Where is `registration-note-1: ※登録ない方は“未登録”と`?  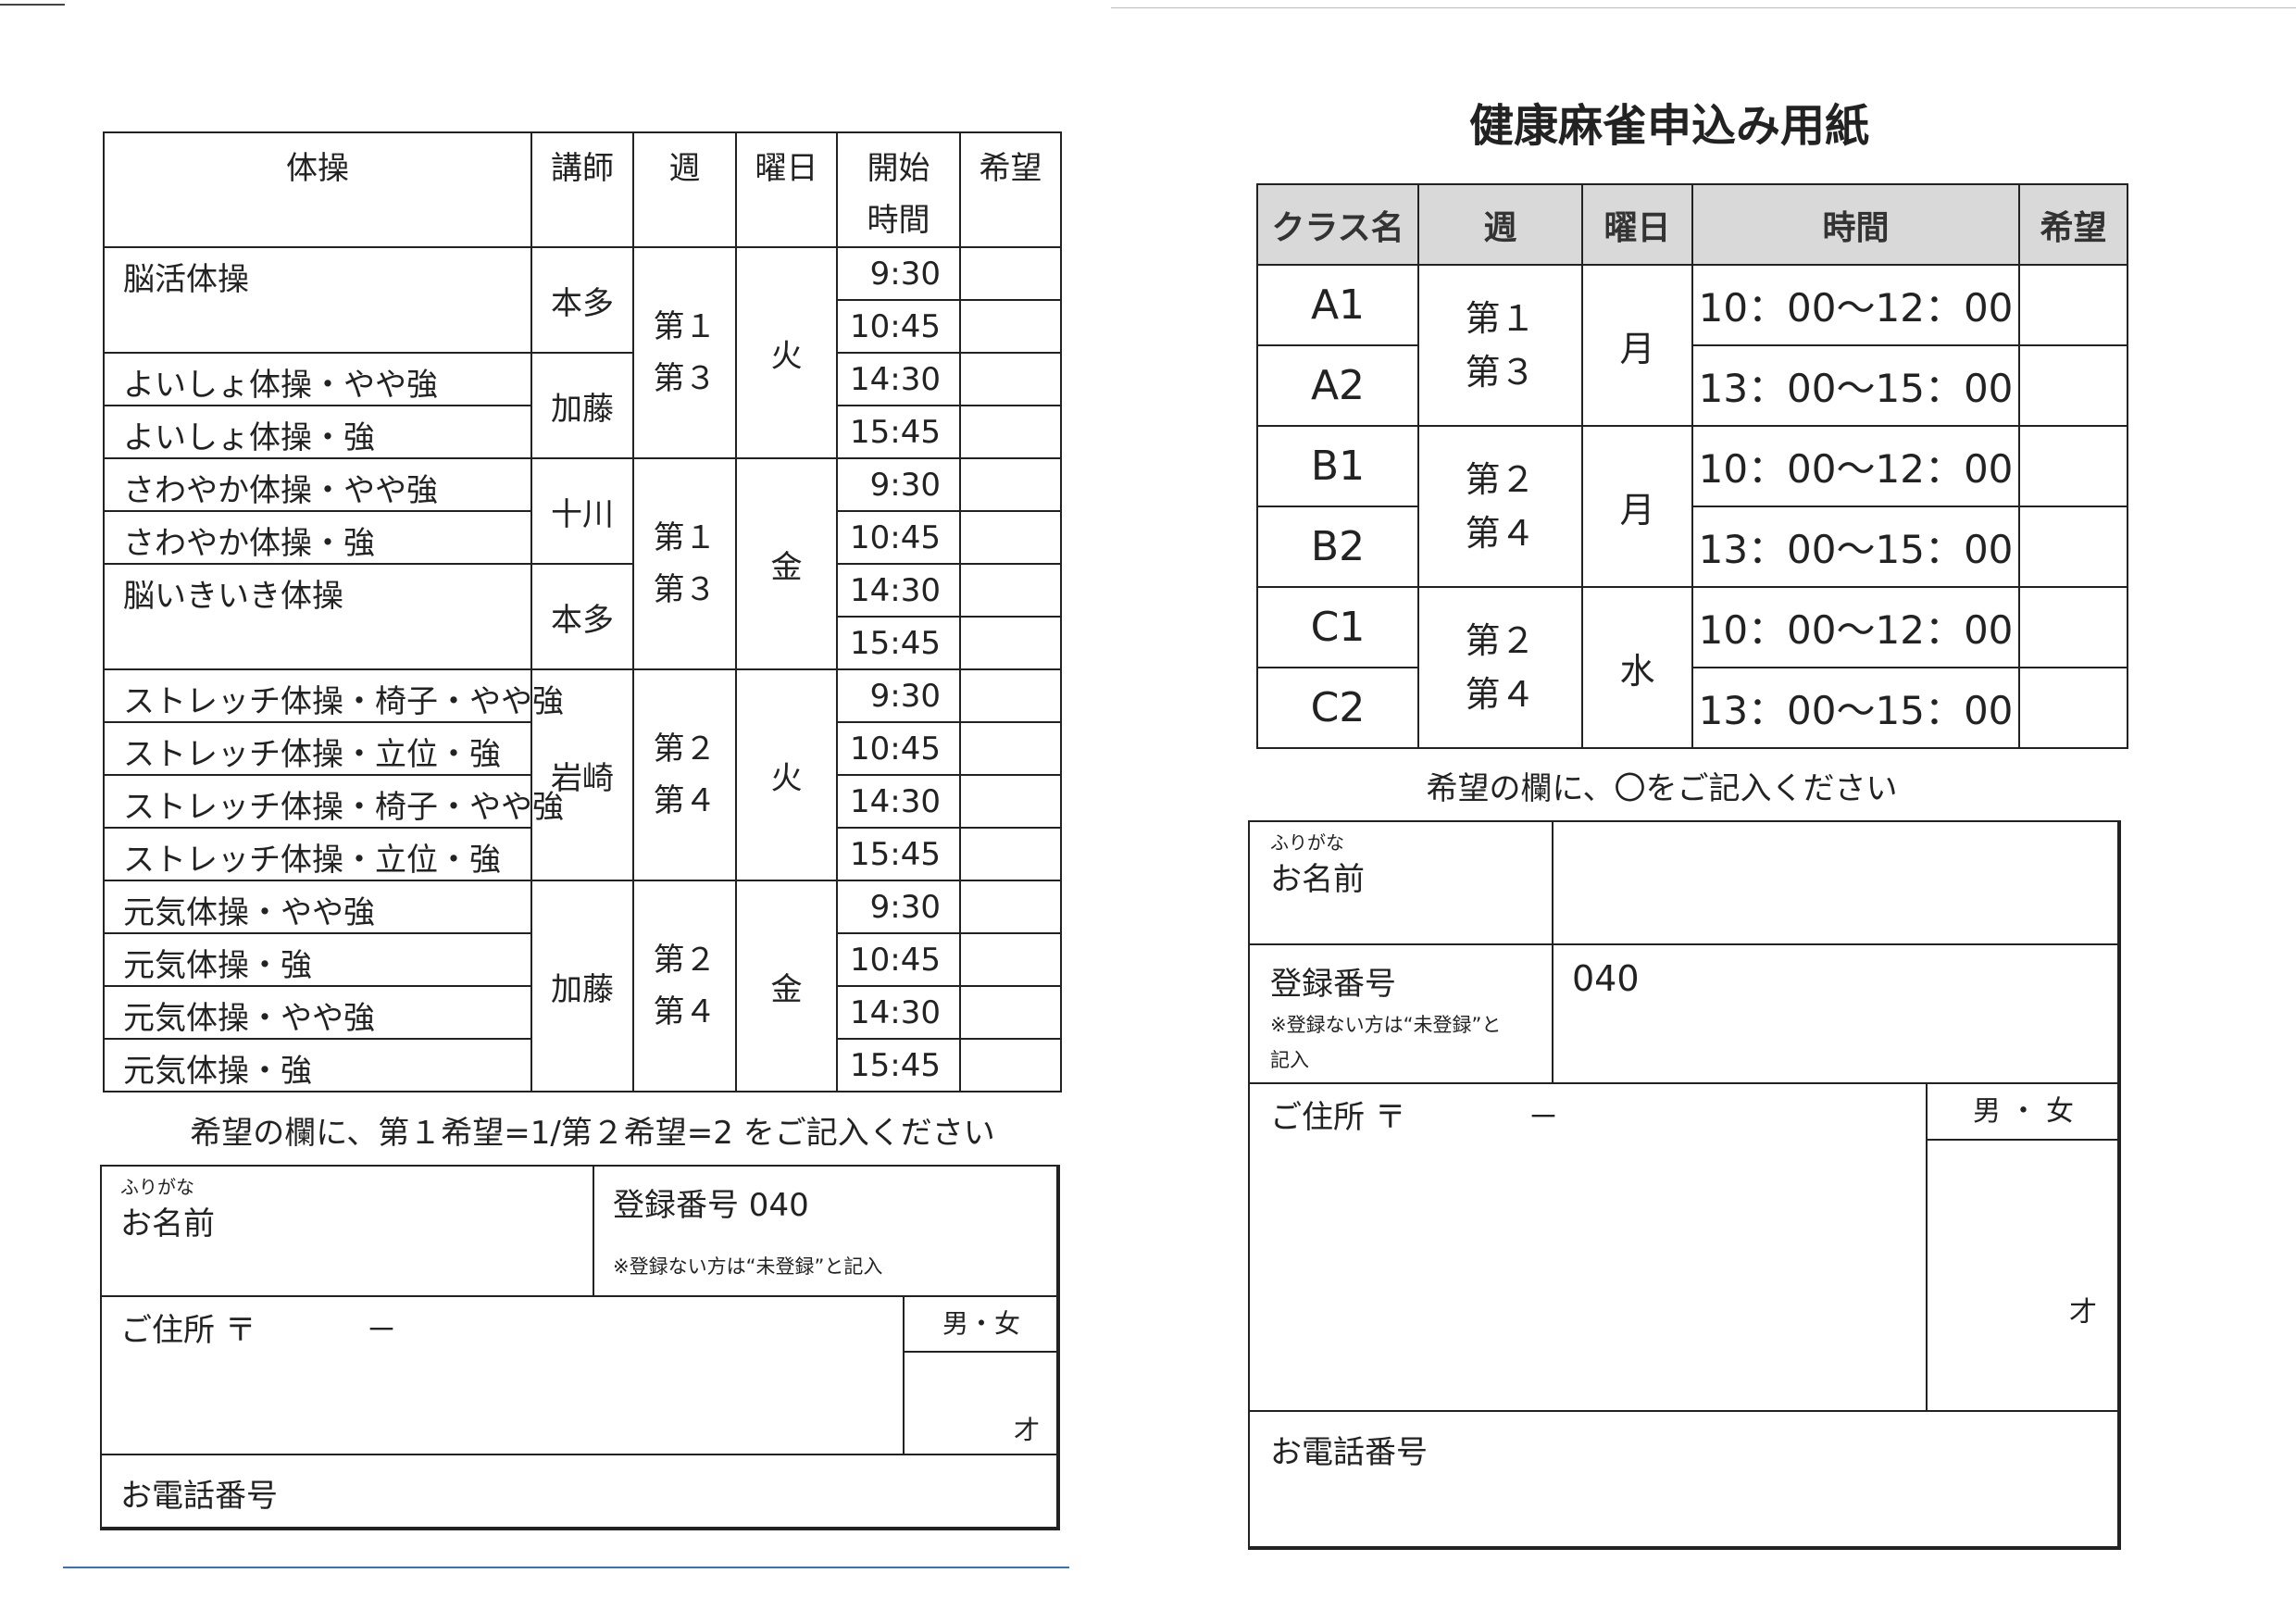 registration-note-1: ※登録ない方は“未登録”と is located at coordinates (1386, 1025).